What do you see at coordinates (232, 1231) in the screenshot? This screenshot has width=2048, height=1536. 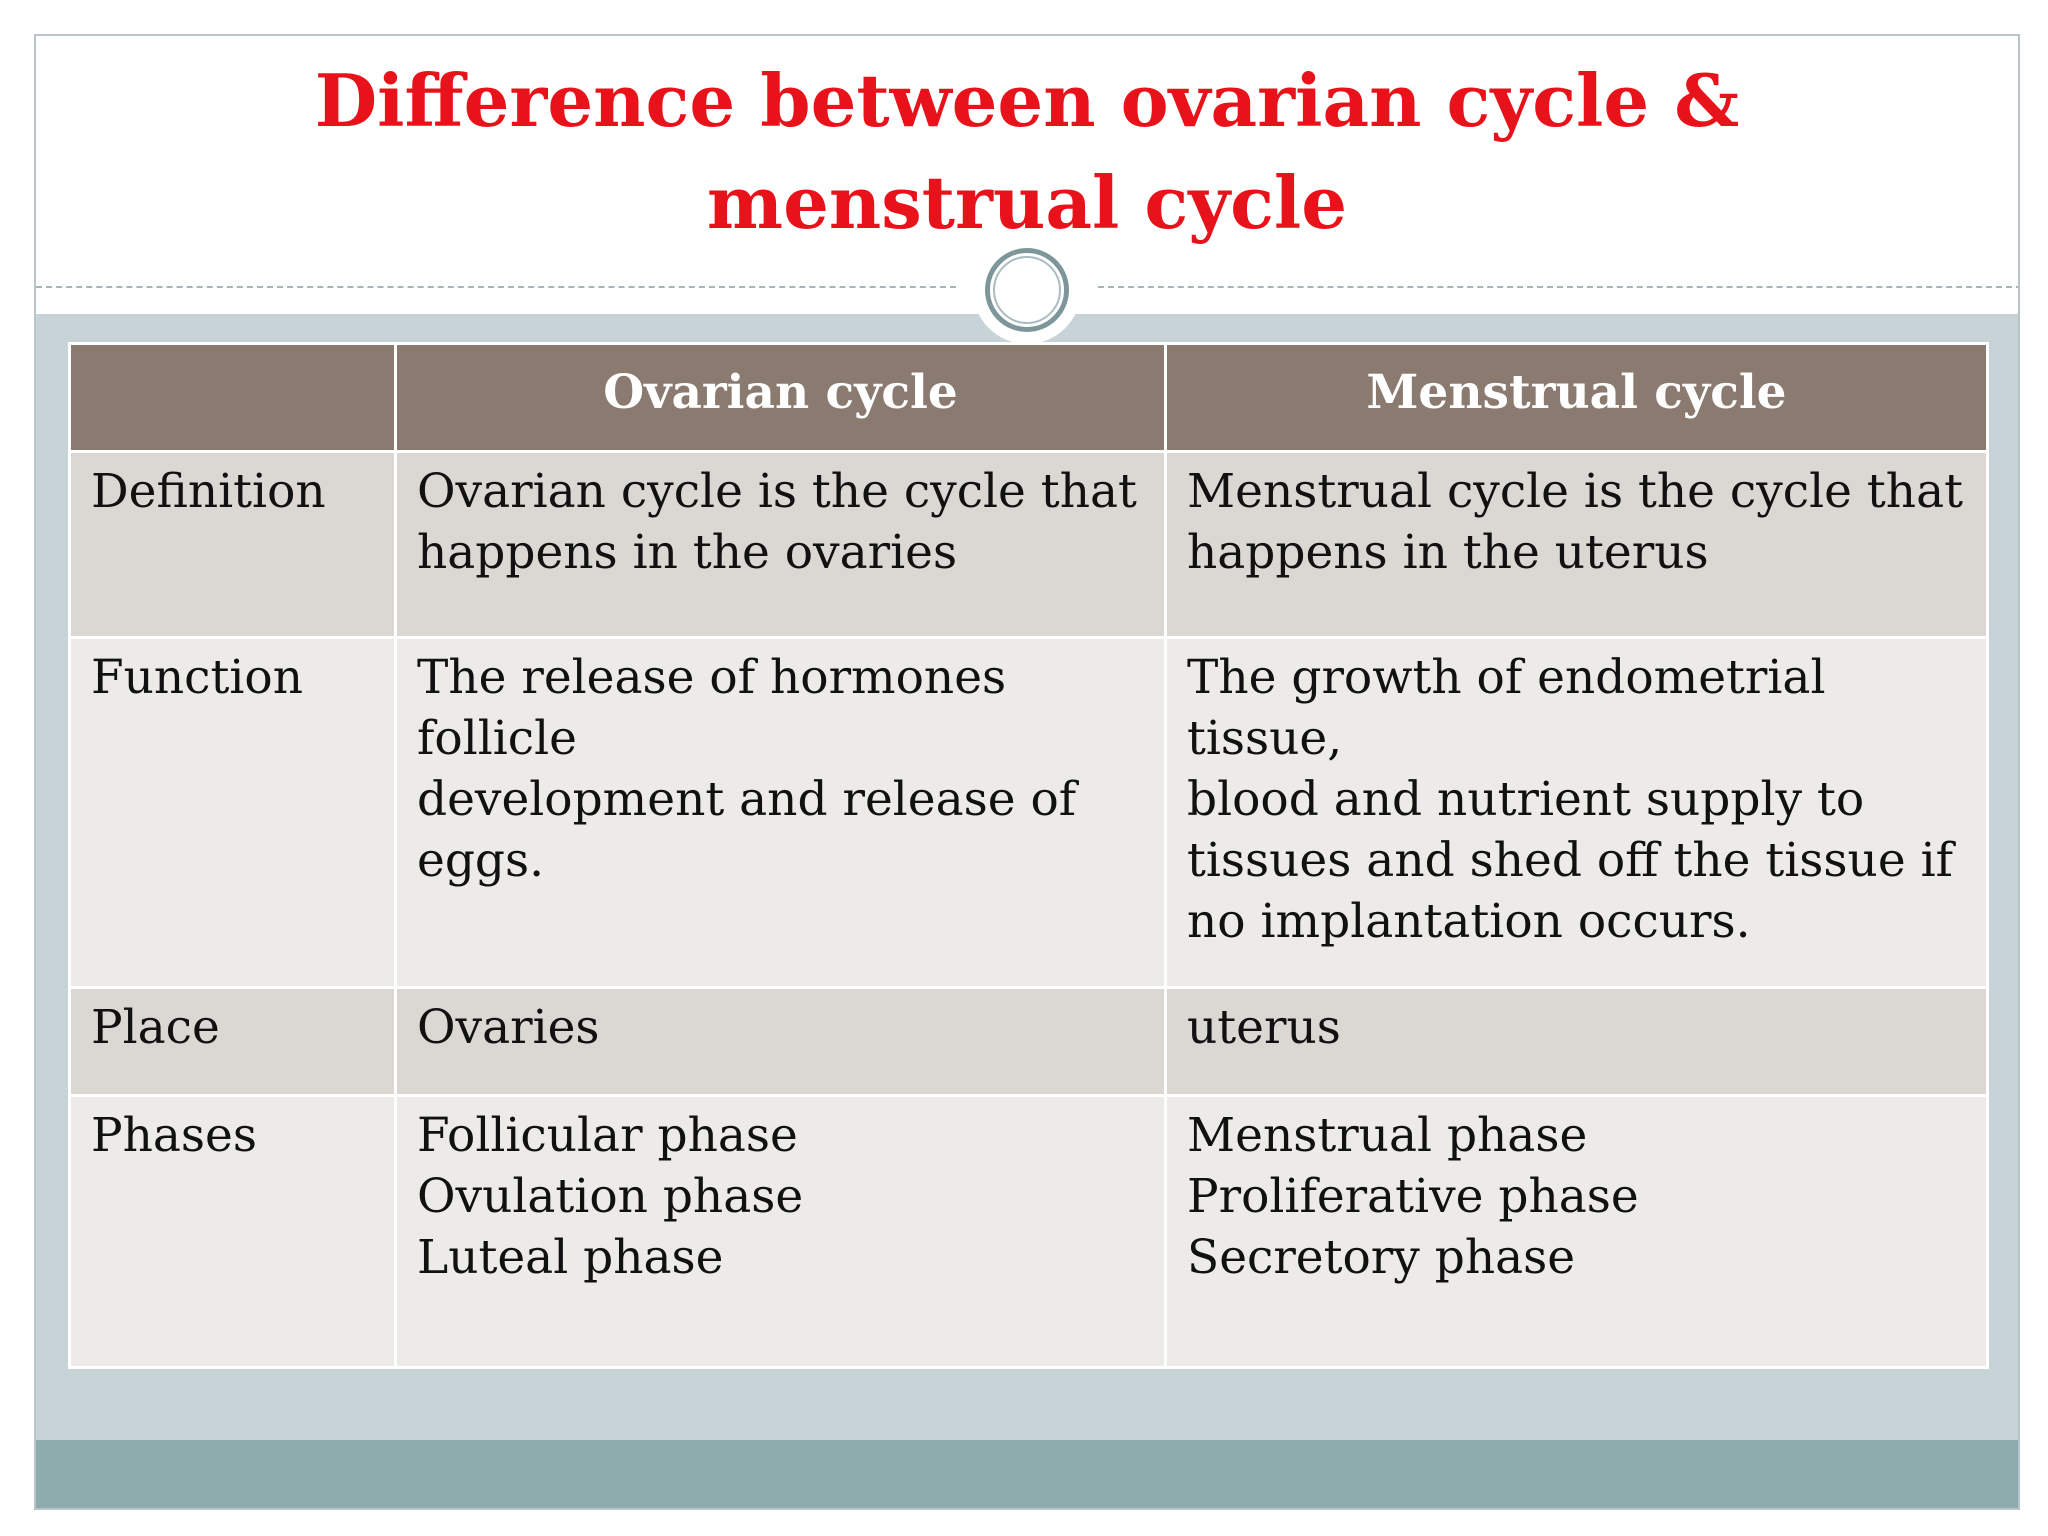 I see `row-label: Phases` at bounding box center [232, 1231].